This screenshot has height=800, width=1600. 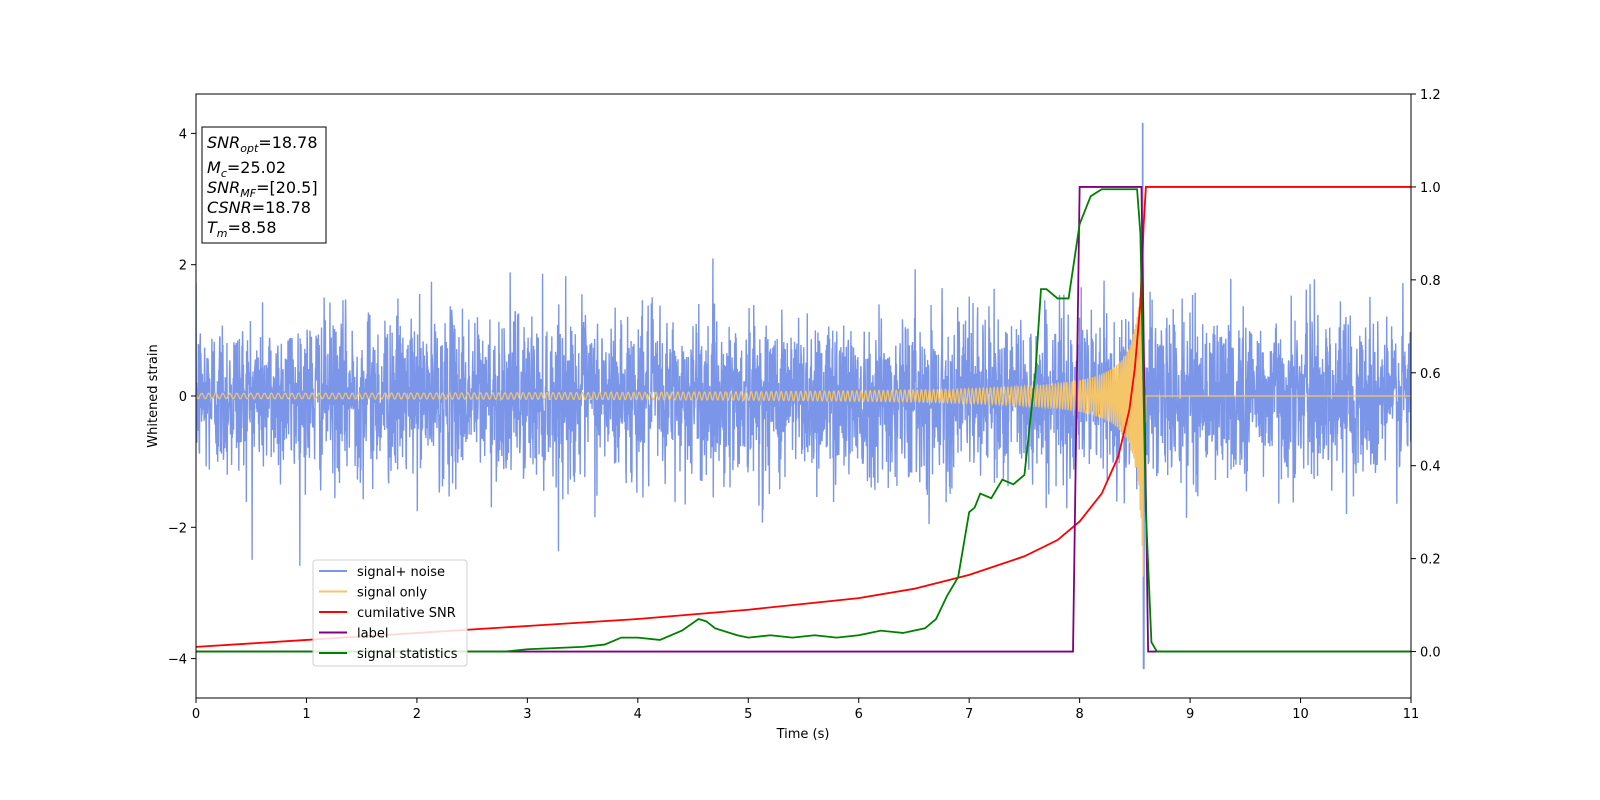 I want to click on y-axis-label: Whitened strain, so click(x=153, y=395).